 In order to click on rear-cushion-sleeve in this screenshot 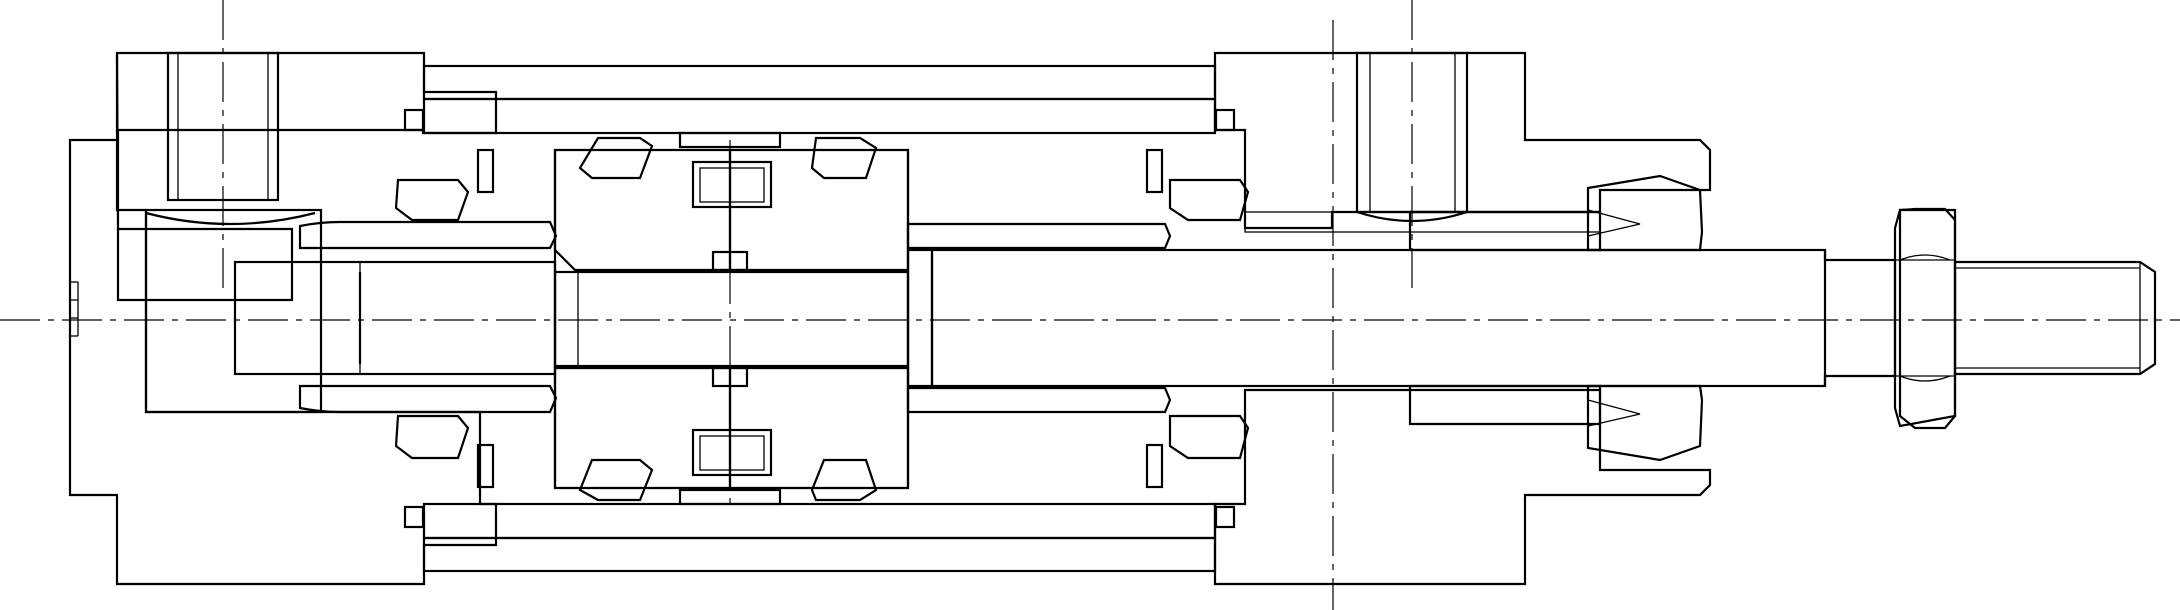, I will do `click(428, 317)`.